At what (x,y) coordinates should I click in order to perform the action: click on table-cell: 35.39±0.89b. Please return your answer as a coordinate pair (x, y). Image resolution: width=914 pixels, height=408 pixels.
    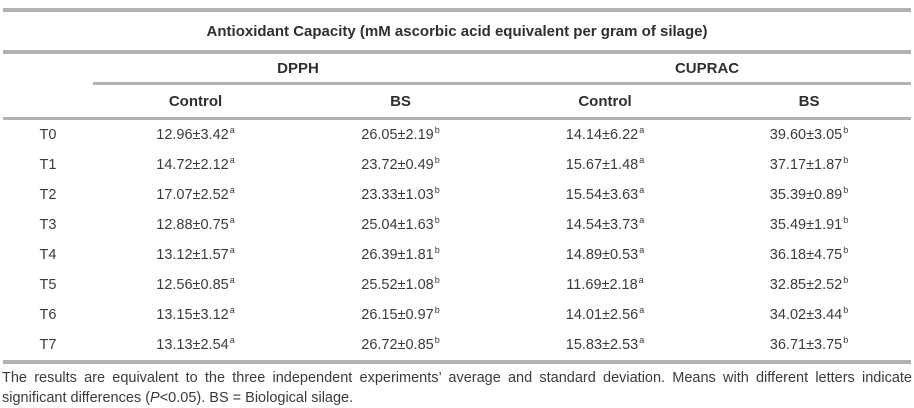
    Looking at the image, I should click on (809, 195).